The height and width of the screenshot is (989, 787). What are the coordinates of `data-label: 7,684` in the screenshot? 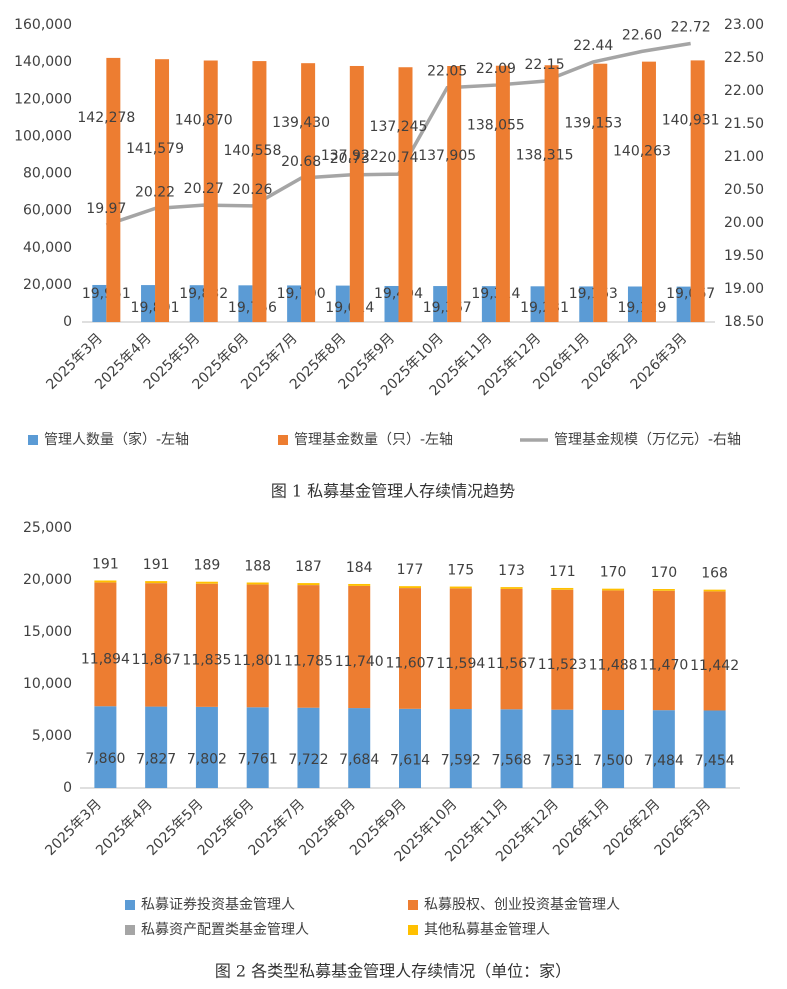 It's located at (359, 760).